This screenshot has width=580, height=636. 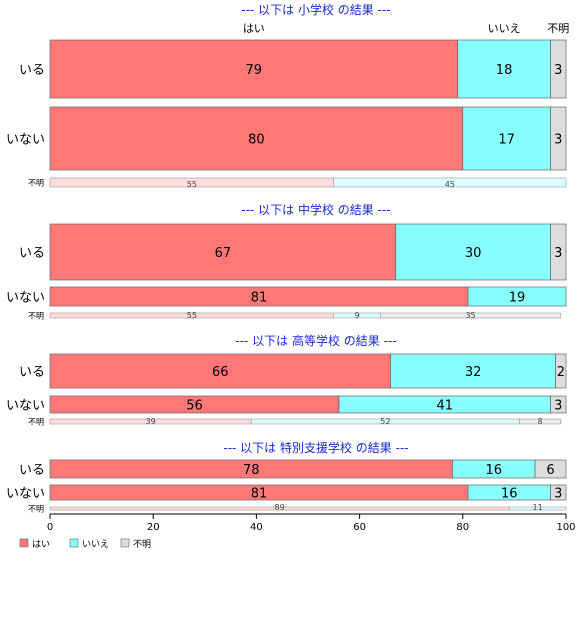 I want to click on row-label-3-0: いる, so click(x=32, y=470).